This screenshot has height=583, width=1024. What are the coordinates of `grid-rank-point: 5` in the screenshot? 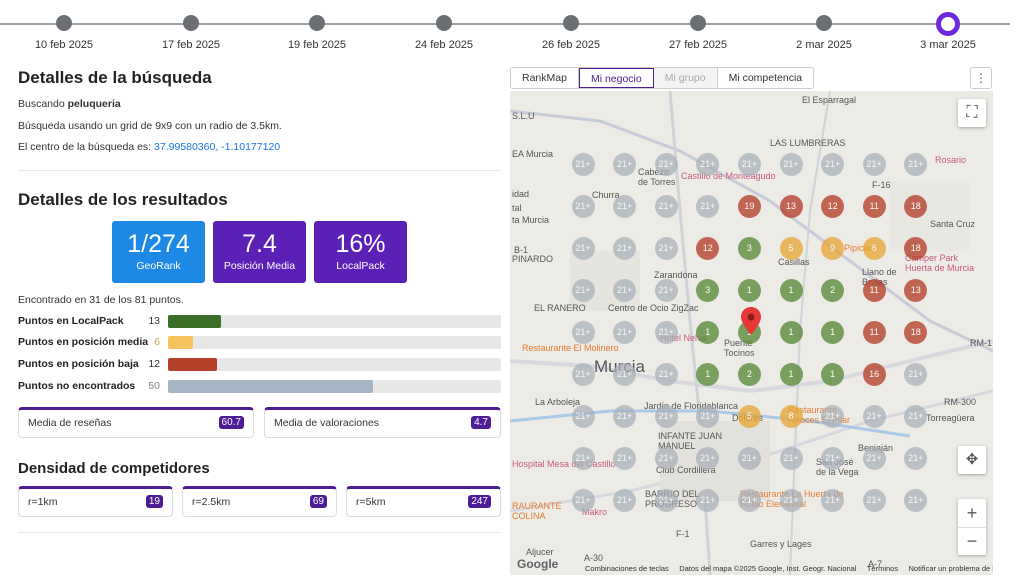 It's located at (791, 248).